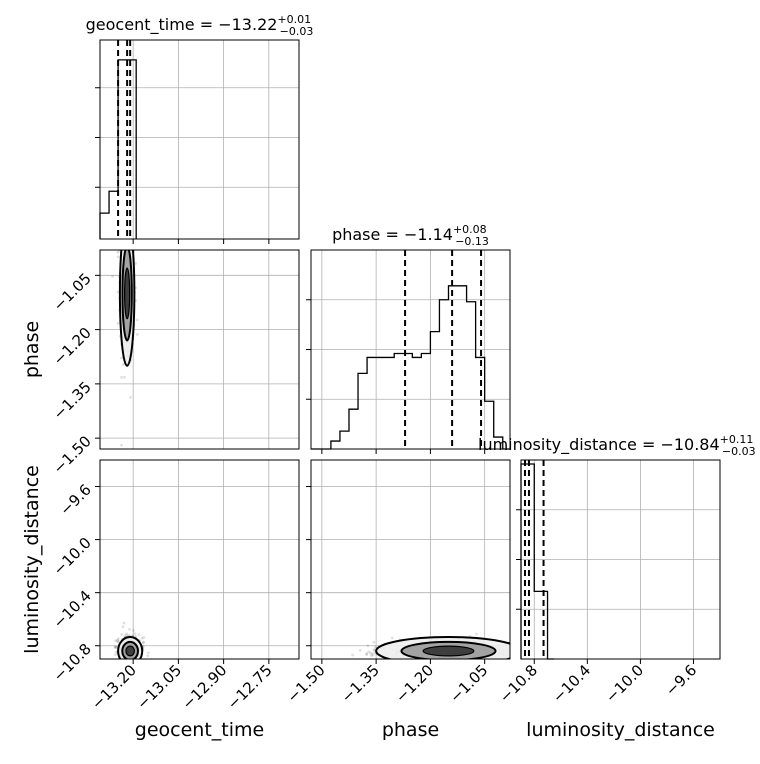 The image size is (760, 764). Describe the element at coordinates (75, 500) in the screenshot. I see `y-tick-label-luminosity_distance: −9.6` at that location.